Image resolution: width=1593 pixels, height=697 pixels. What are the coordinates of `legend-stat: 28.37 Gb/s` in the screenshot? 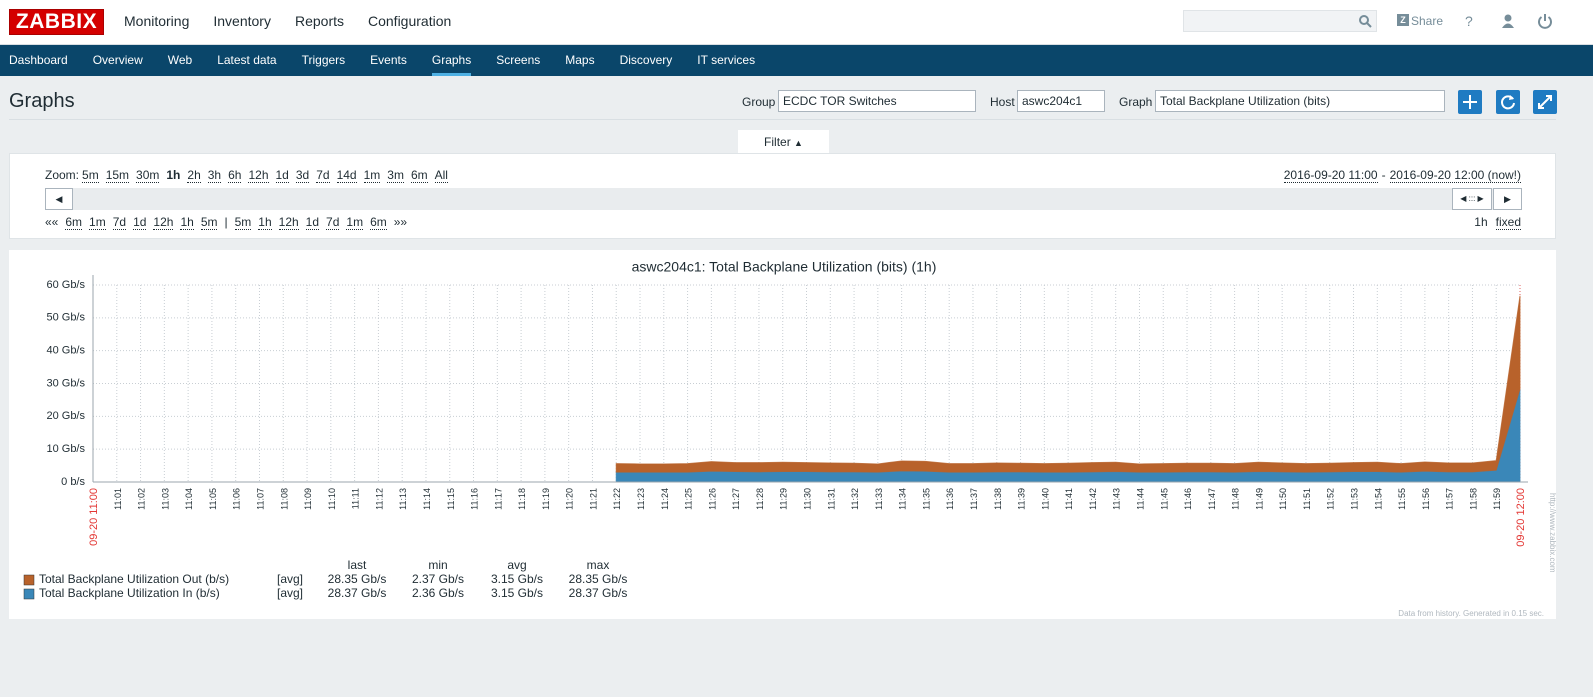 It's located at (357, 593).